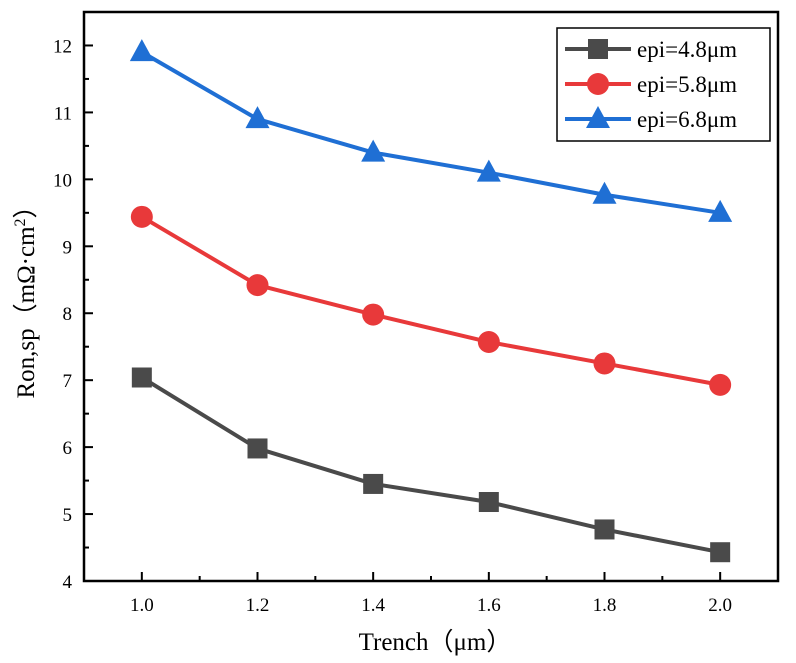 The height and width of the screenshot is (663, 796). What do you see at coordinates (489, 605) in the screenshot?
I see `x-tick-label: 1.6` at bounding box center [489, 605].